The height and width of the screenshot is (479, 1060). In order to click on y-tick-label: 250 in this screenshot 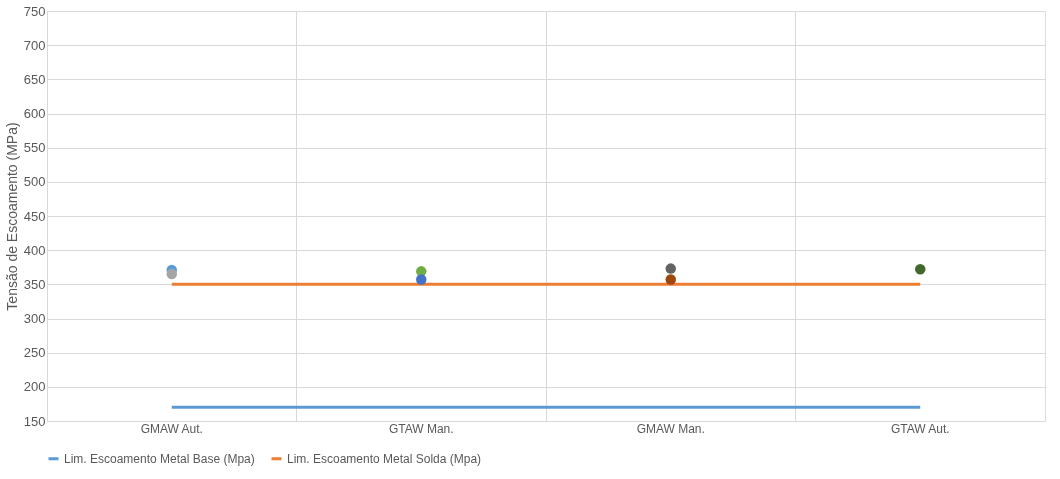, I will do `click(34, 353)`.